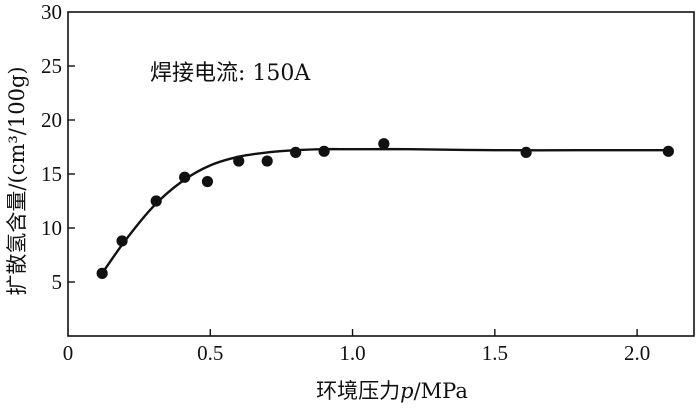 Image resolution: width=696 pixels, height=408 pixels. I want to click on x-axis-ticks: 0 0.5 1.0 1.5 2.0, so click(356, 347).